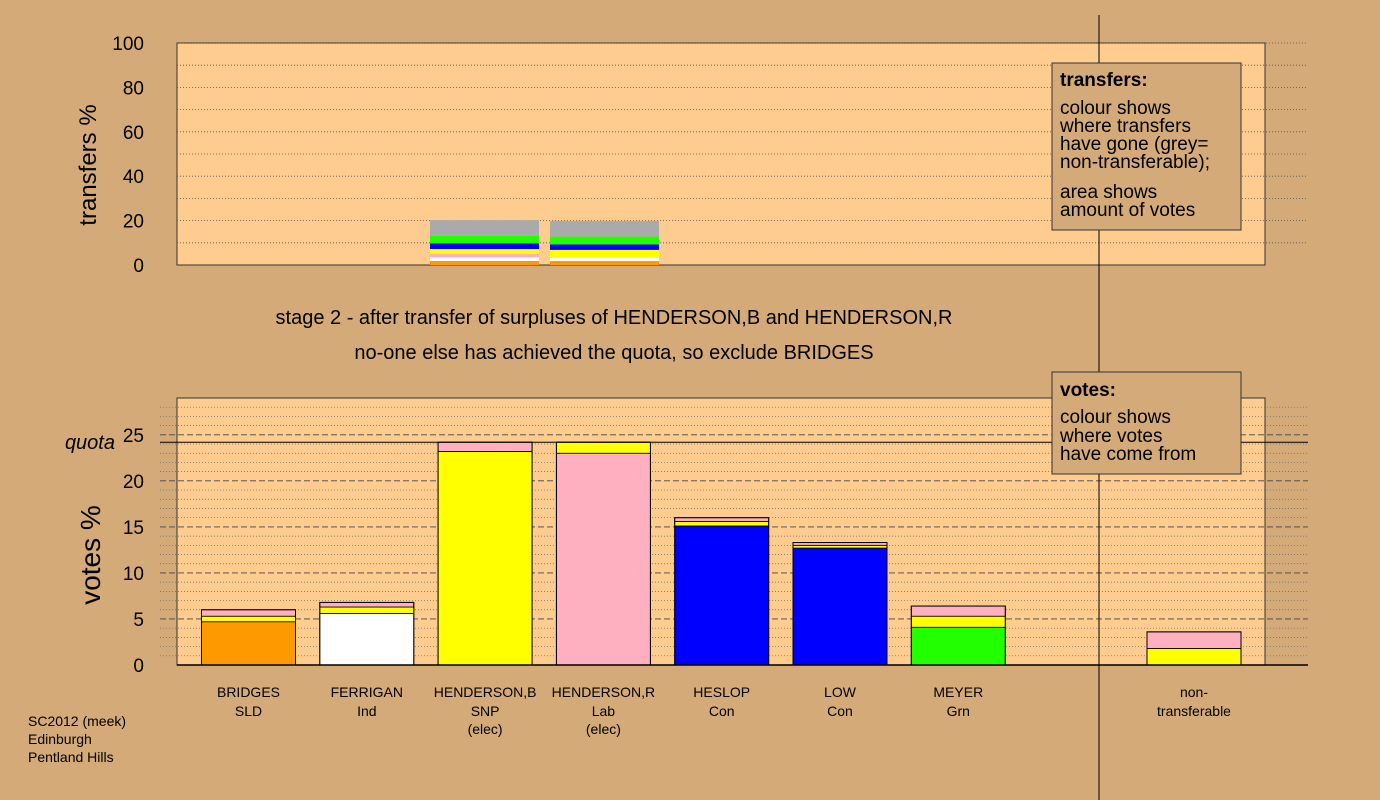 The height and width of the screenshot is (800, 1380). Describe the element at coordinates (485, 692) in the screenshot. I see `candidate-name: HENDERSON,B` at that location.